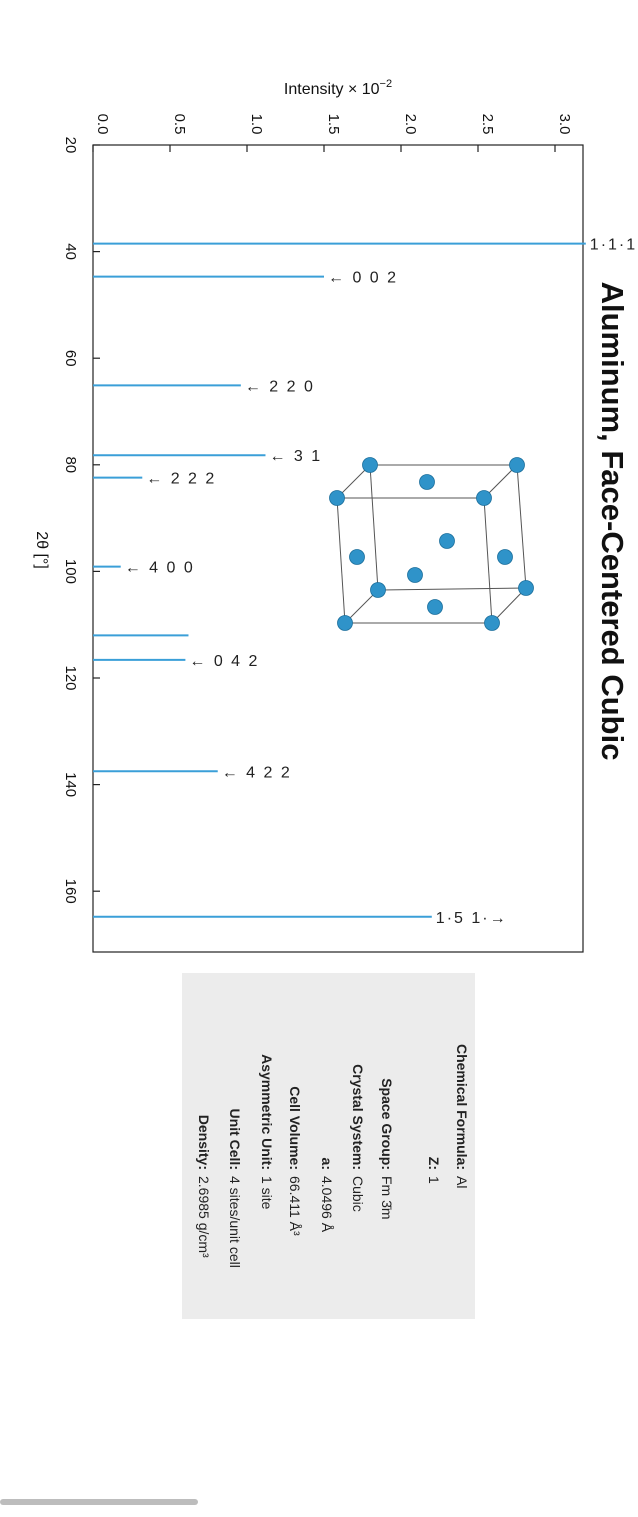 This screenshot has height=1517, width=638. I want to click on unit-cell-atoms, so click(431, 544).